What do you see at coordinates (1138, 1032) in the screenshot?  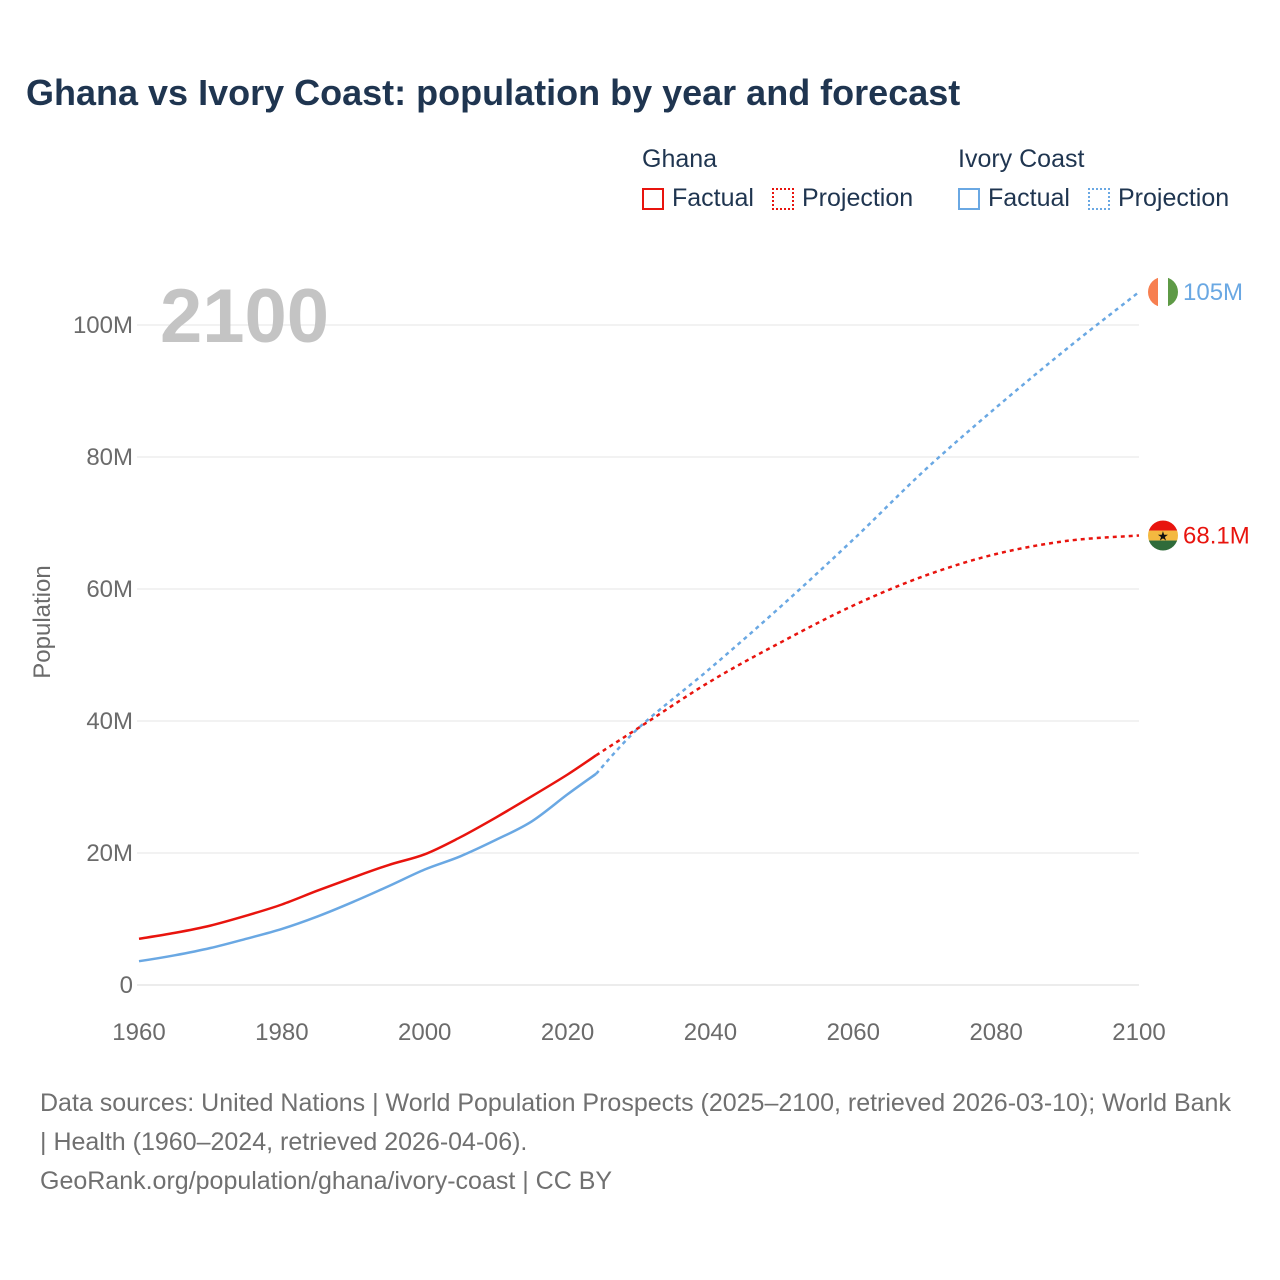 I see `x-tick-label: 2100` at bounding box center [1138, 1032].